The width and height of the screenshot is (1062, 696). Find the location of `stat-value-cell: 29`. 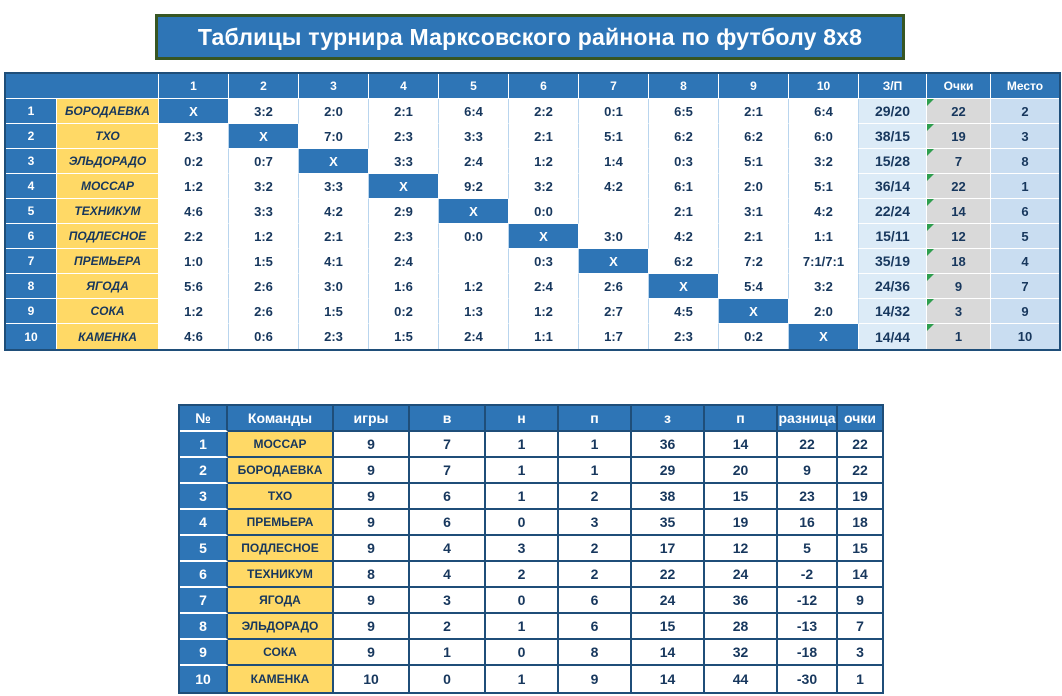

stat-value-cell: 29 is located at coordinates (668, 471).